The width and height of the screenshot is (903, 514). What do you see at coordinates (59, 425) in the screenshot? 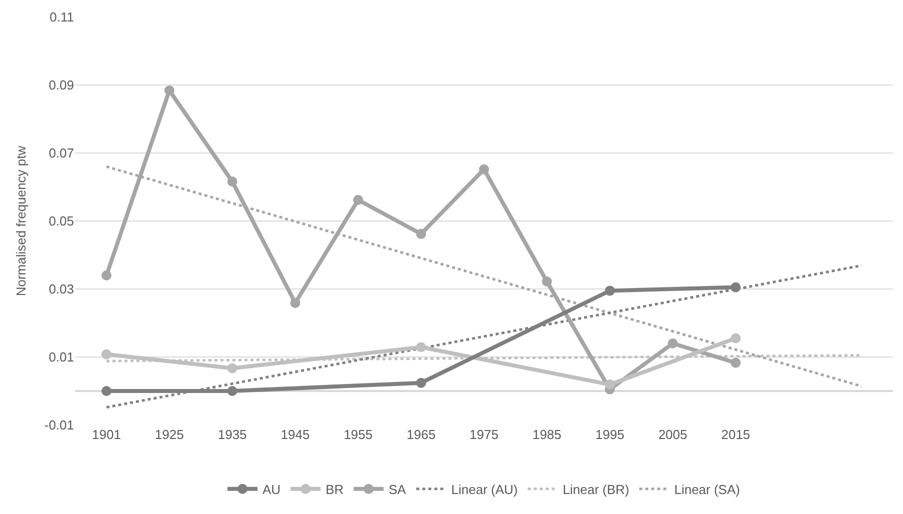
I see `y-tick-label: -0.01` at bounding box center [59, 425].